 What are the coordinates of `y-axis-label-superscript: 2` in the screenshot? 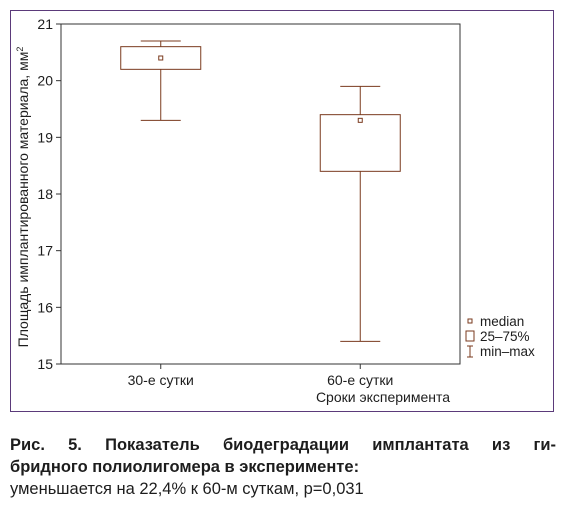 It's located at (20, 49).